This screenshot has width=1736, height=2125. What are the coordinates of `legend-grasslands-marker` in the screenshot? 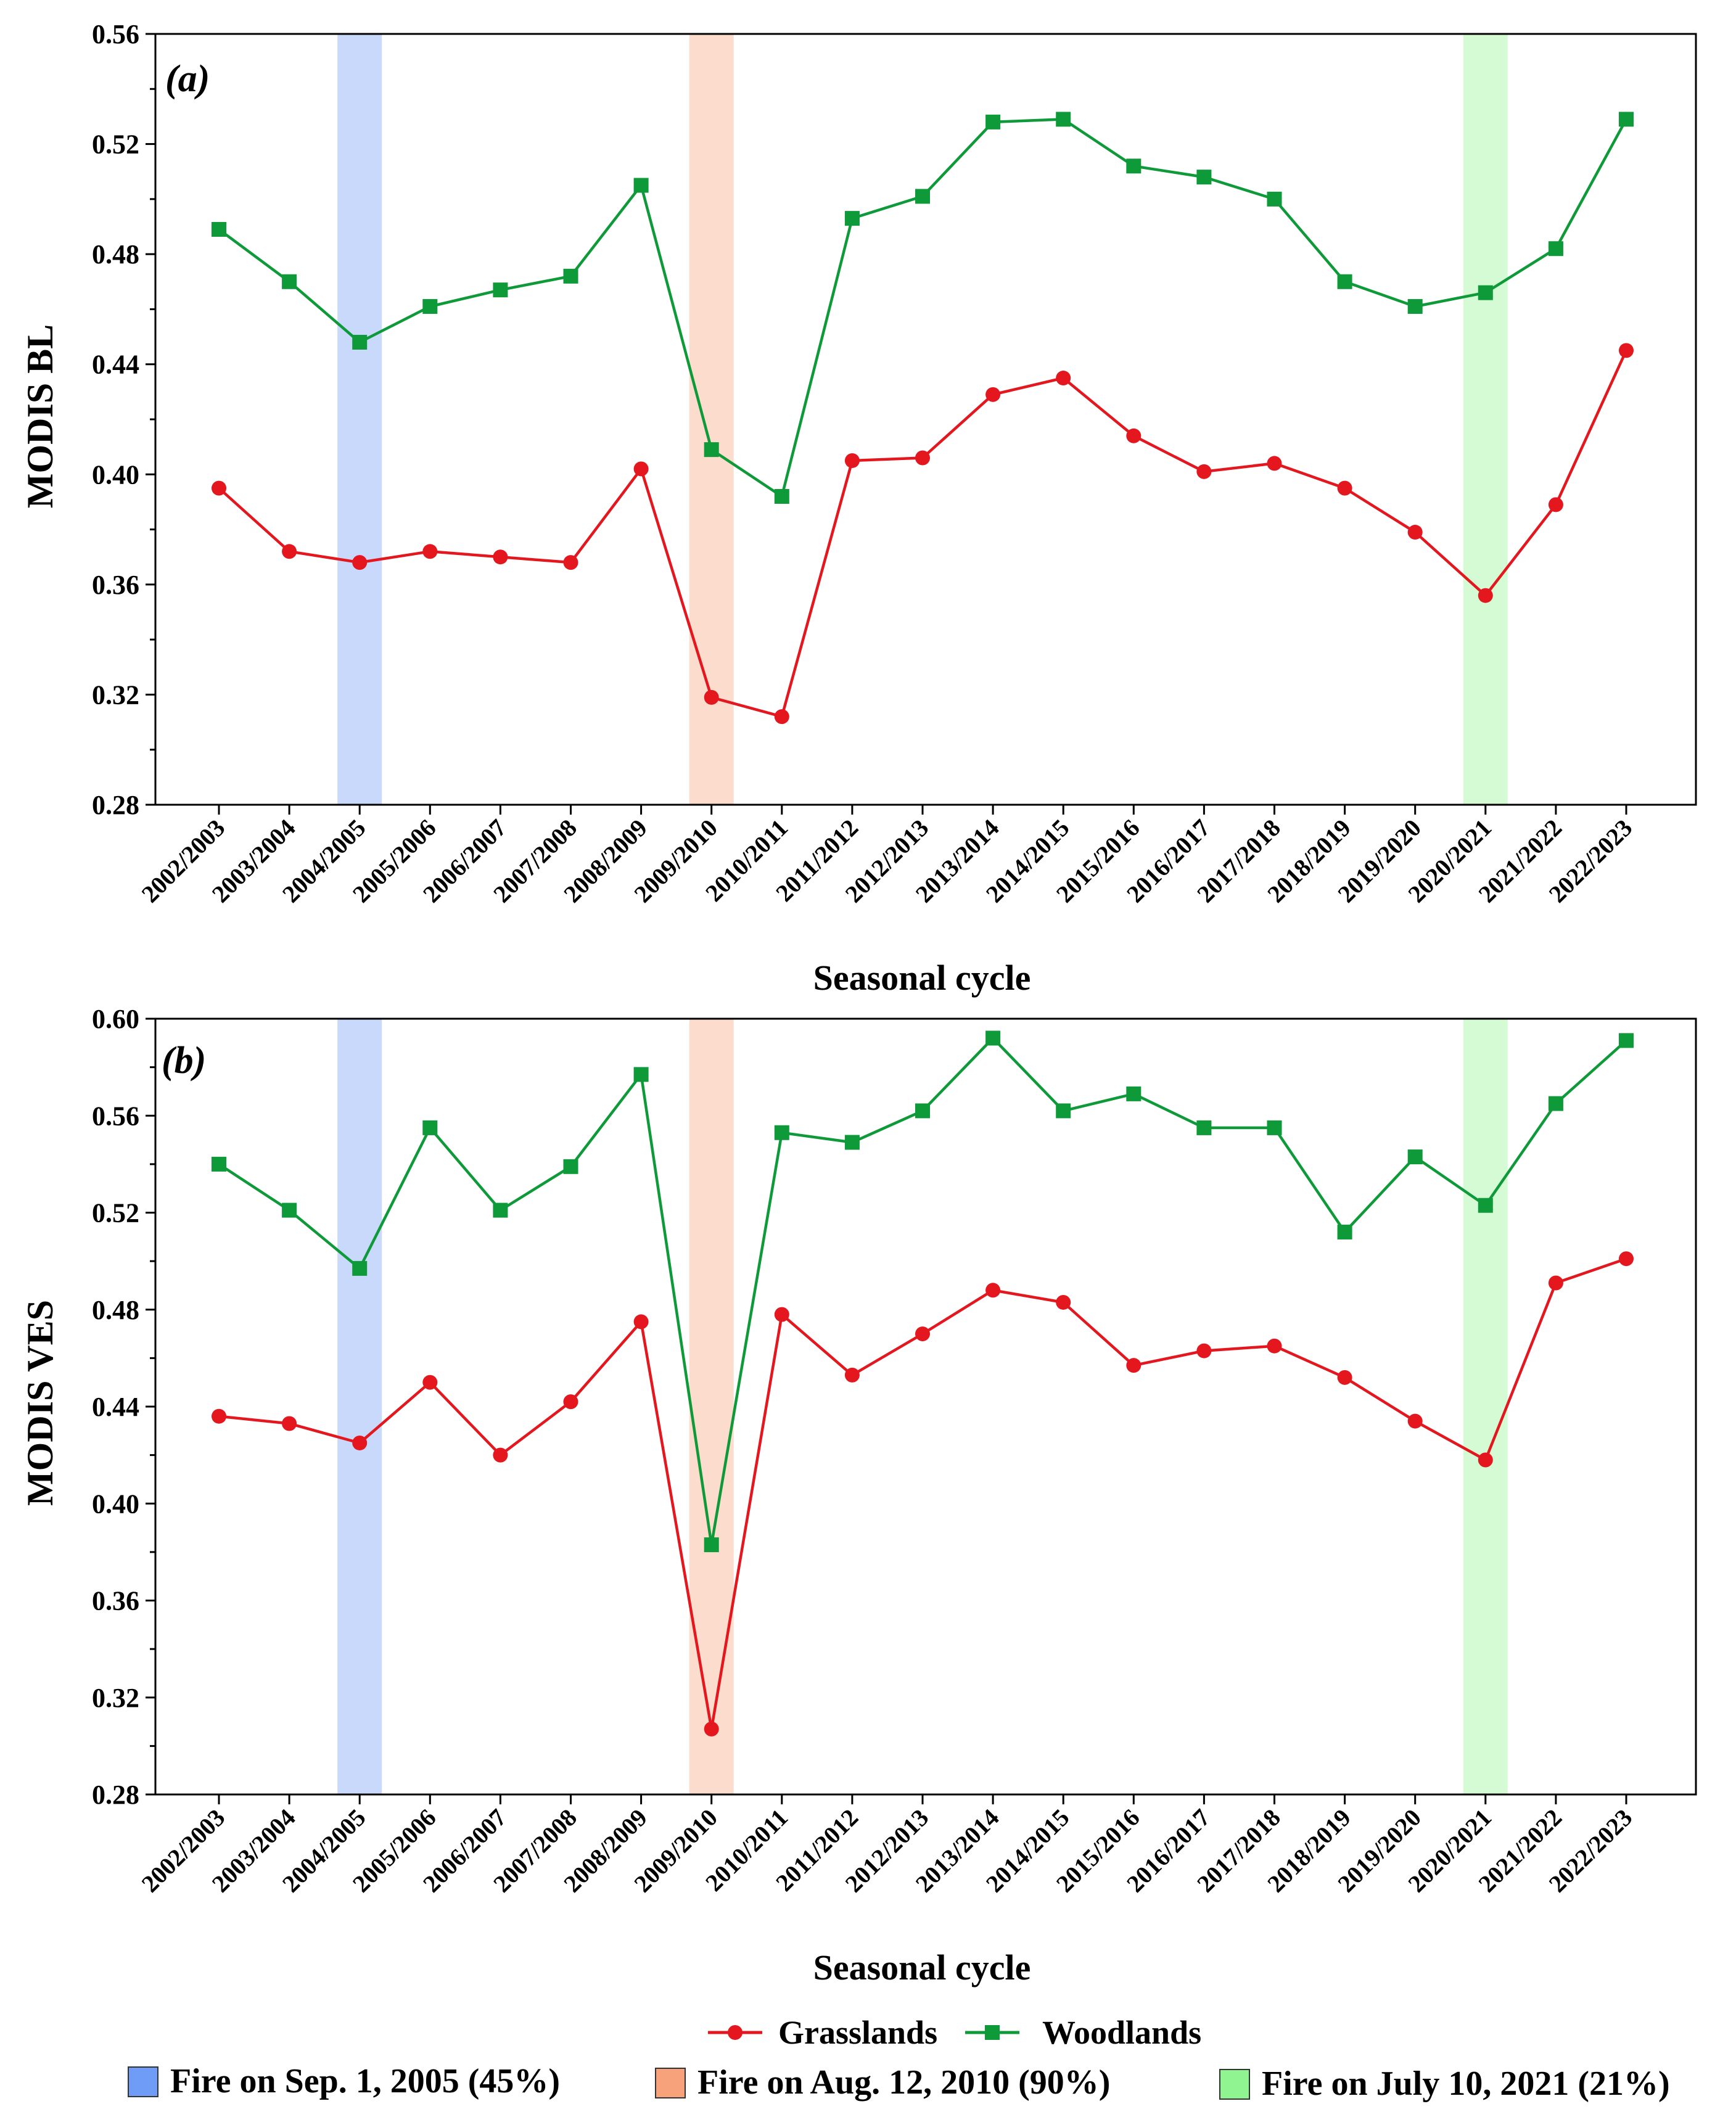 It's located at (736, 2032).